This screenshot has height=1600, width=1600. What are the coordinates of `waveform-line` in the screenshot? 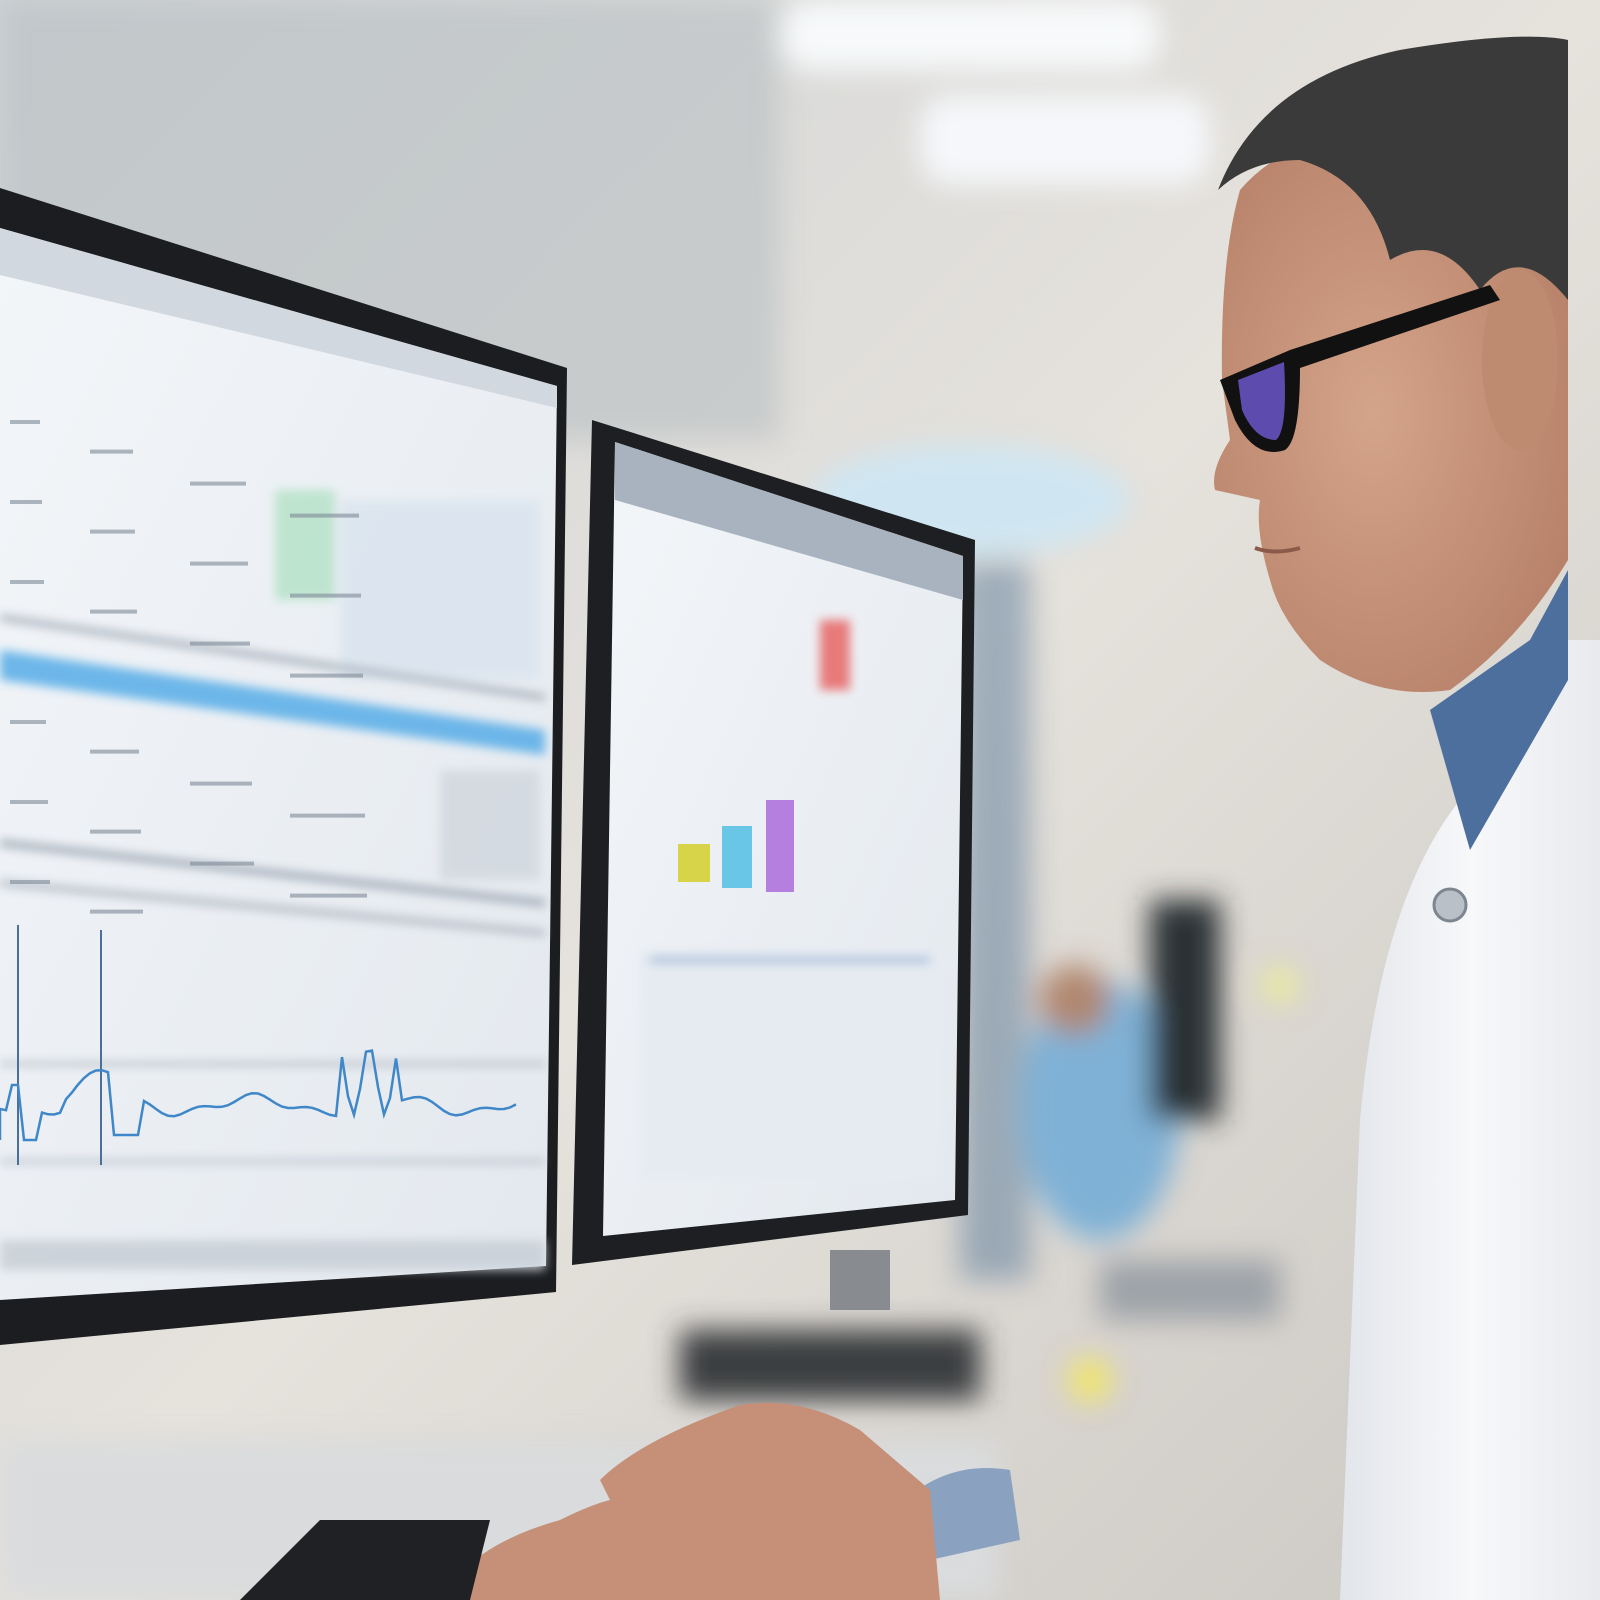 It's located at (258, 1095).